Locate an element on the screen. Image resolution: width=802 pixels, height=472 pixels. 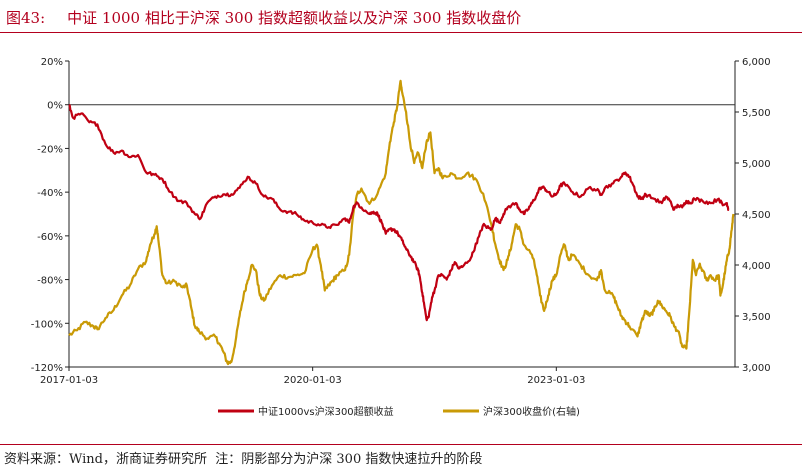
legend-label-excess-return: 中证1000vs沪深300超额收益 is located at coordinates (326, 411).